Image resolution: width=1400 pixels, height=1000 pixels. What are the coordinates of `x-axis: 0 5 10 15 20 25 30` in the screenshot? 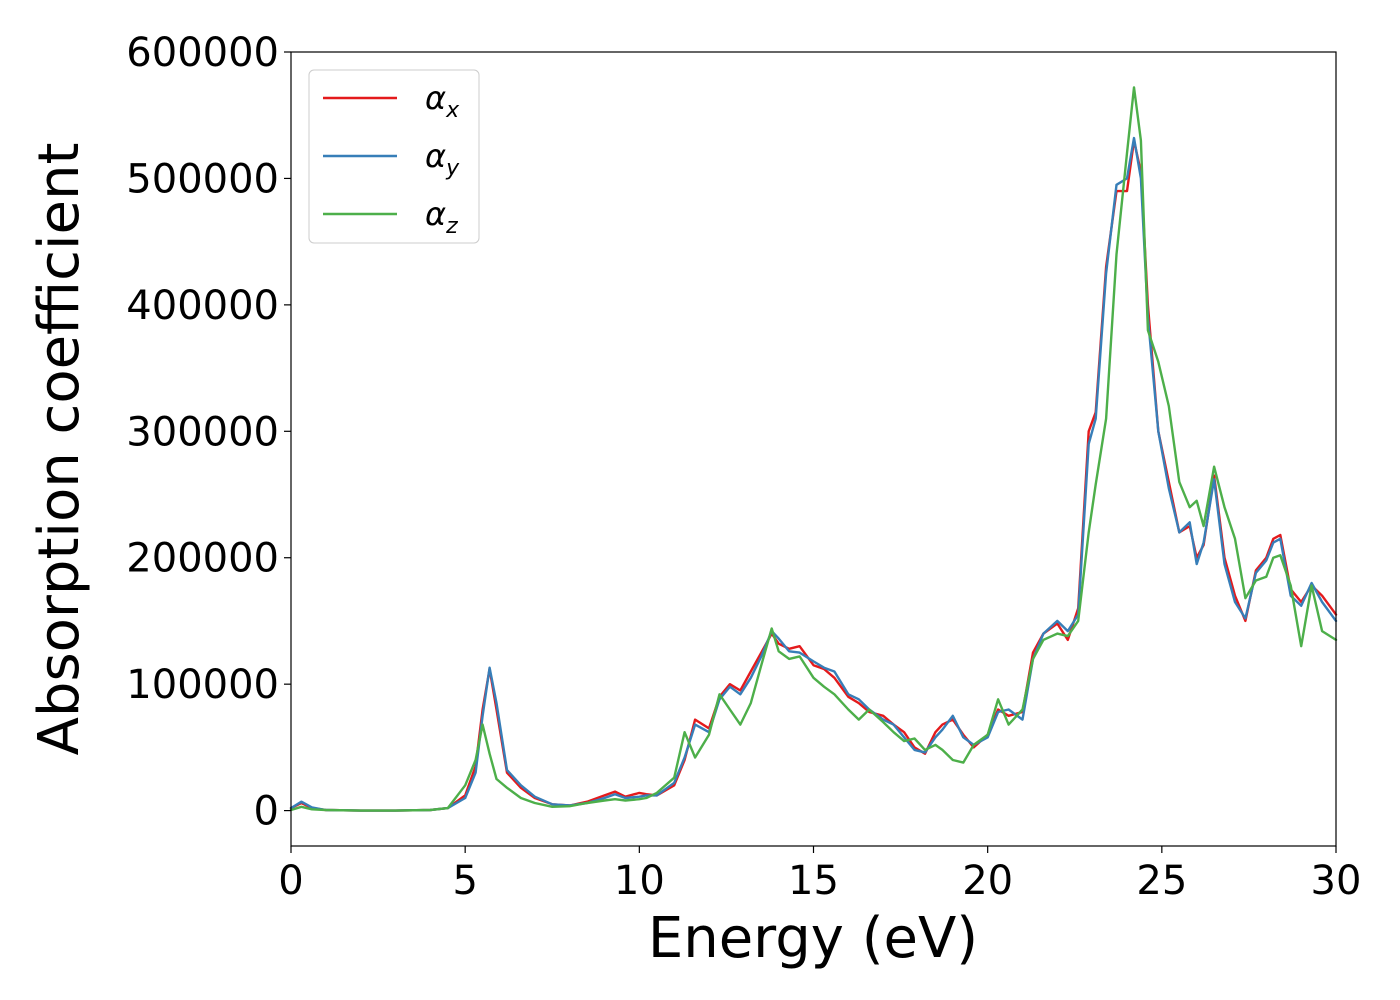 It's located at (819, 875).